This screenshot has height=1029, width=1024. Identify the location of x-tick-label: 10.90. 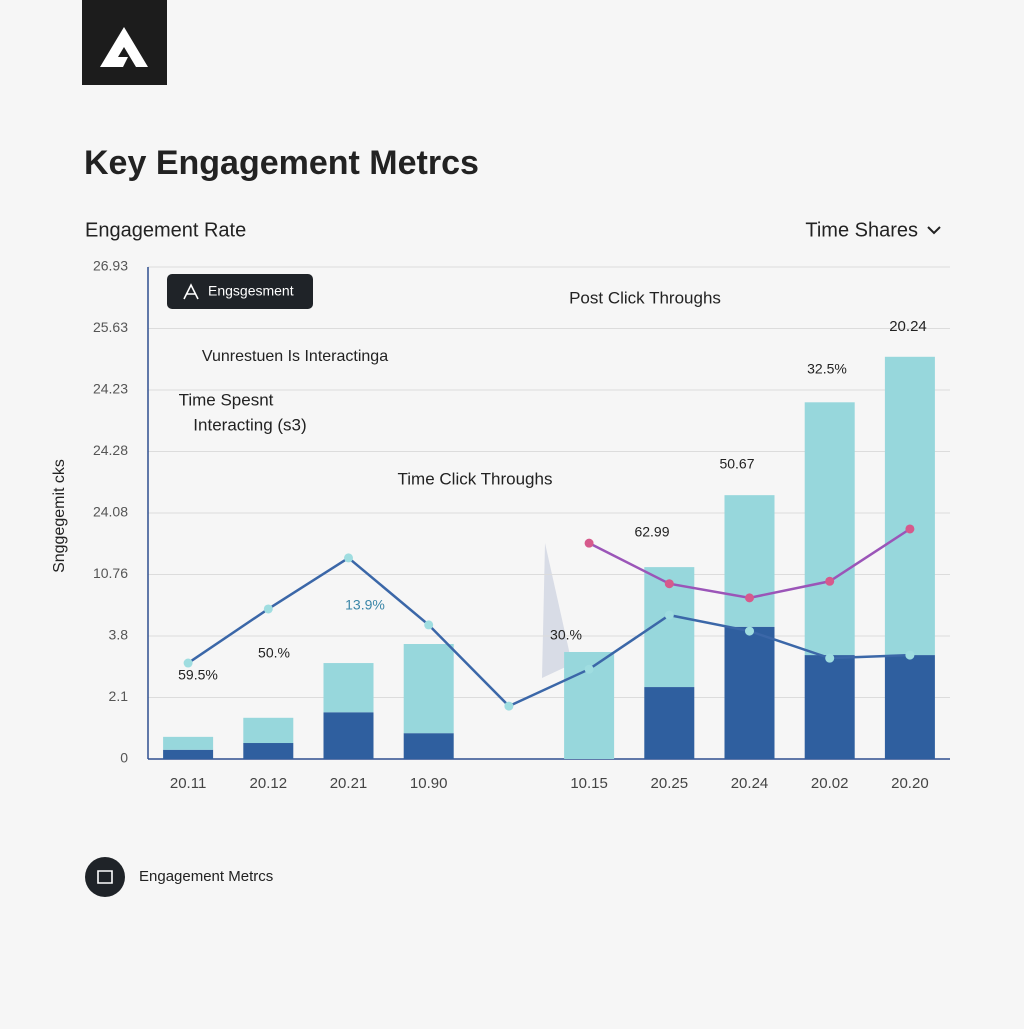
(429, 783).